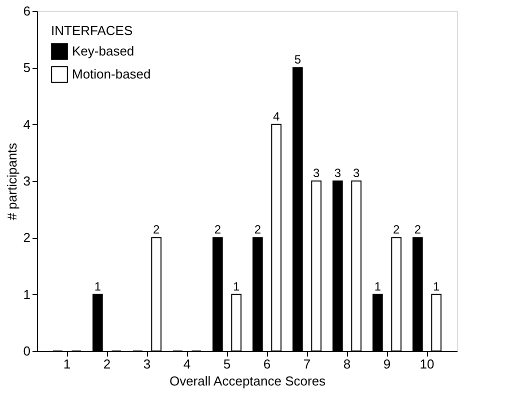 The width and height of the screenshot is (505, 410). I want to click on y-tick-label: 2, so click(26, 238).